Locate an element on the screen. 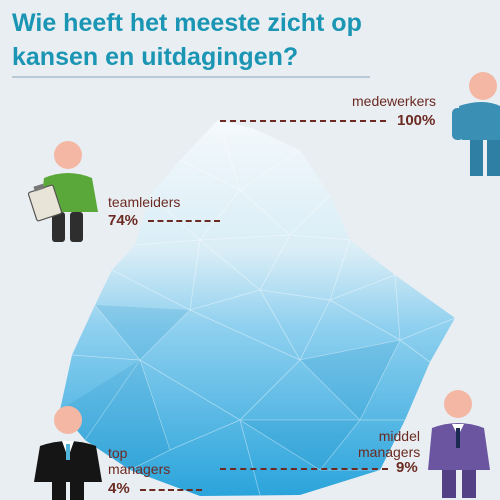  group-percent-top-managers: 4% is located at coordinates (119, 488).